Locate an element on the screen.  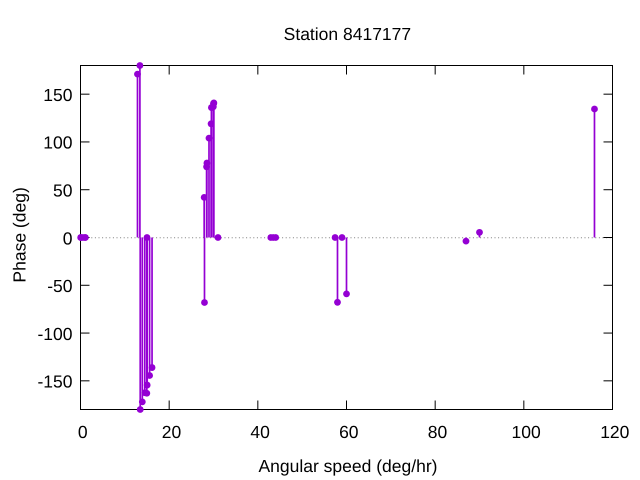
svg-text: 150 is located at coordinates (57, 95).